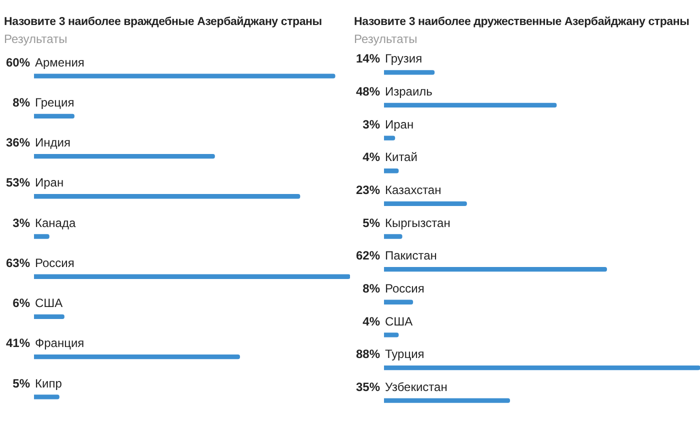  Describe the element at coordinates (18, 183) in the screenshot. I see `data-label: 53%` at that location.